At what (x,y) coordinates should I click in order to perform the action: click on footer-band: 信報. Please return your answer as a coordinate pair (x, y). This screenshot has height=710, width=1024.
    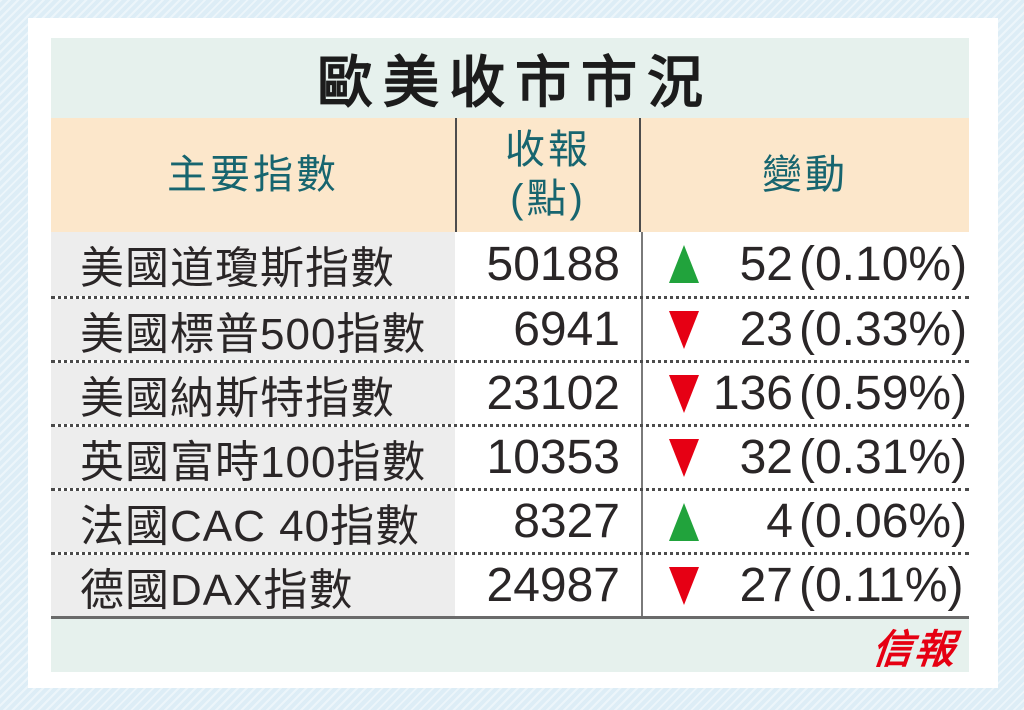
    Looking at the image, I should click on (510, 644).